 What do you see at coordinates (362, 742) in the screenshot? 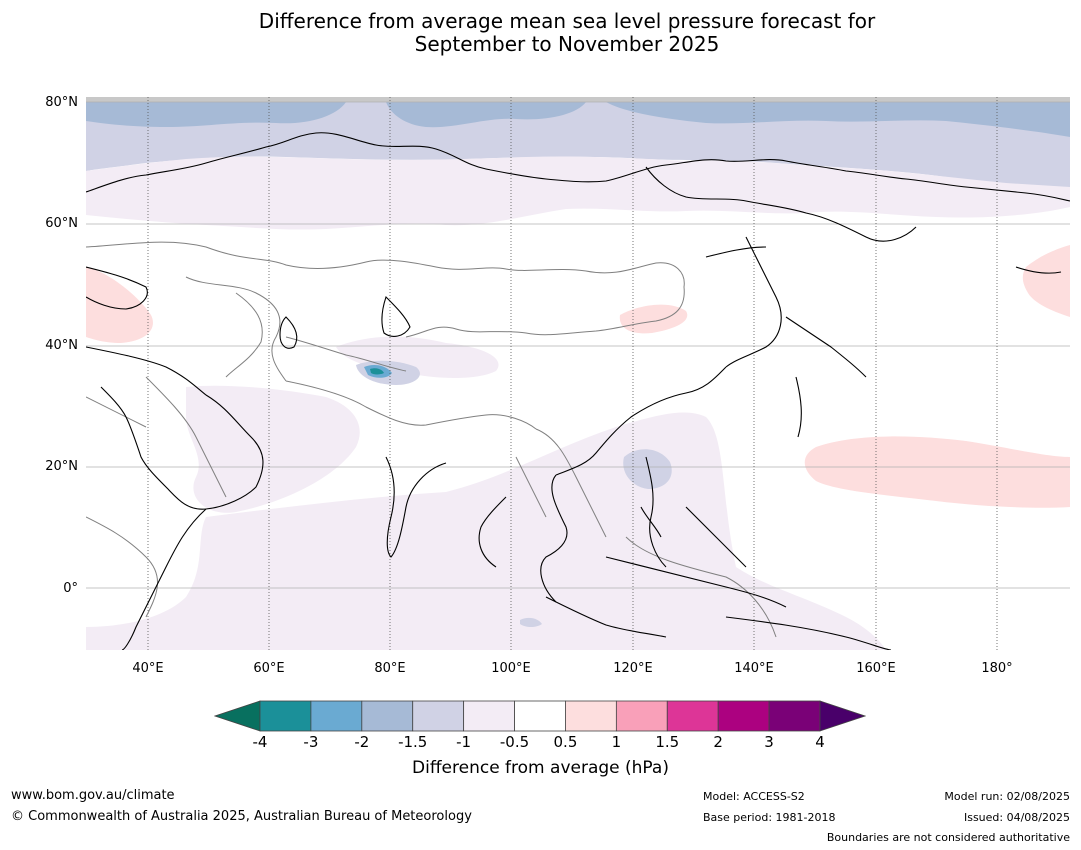
I see `colorbar-tick-label: -2` at bounding box center [362, 742].